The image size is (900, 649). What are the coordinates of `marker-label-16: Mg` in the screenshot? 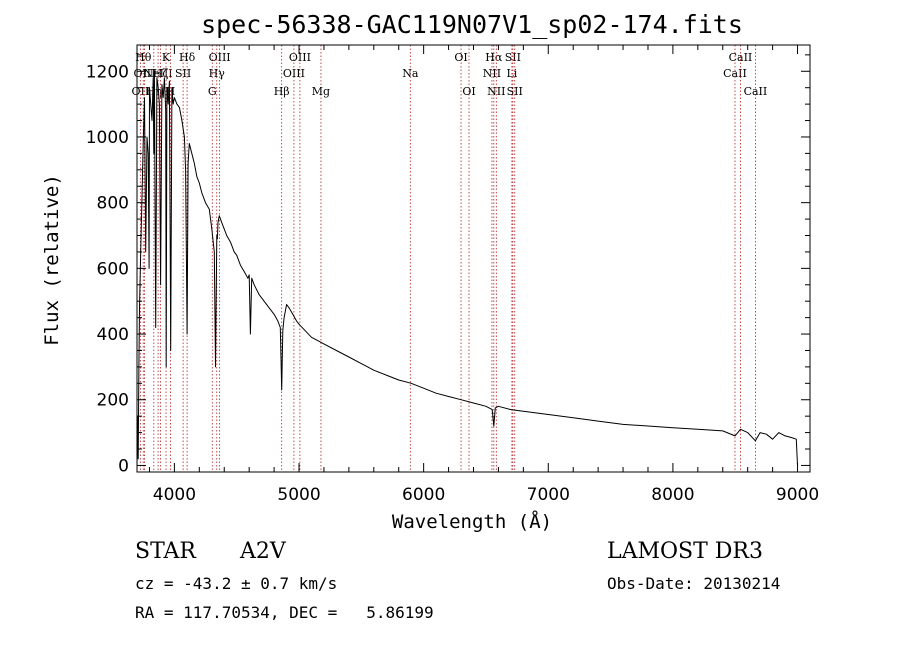 It's located at (321, 91).